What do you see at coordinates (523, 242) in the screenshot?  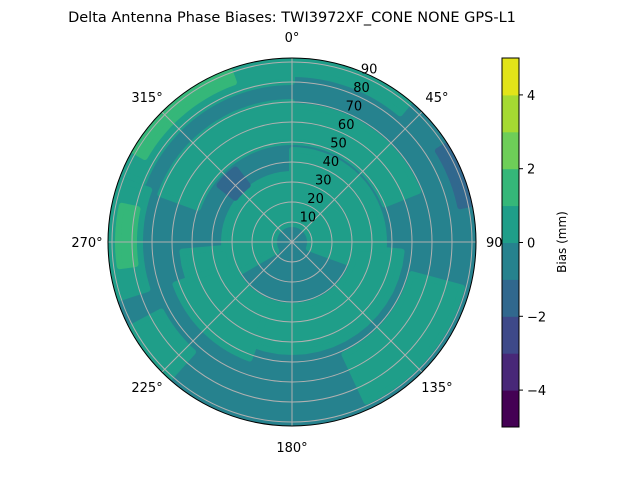 I see `colorbar: −4 −2 0 2 4` at bounding box center [523, 242].